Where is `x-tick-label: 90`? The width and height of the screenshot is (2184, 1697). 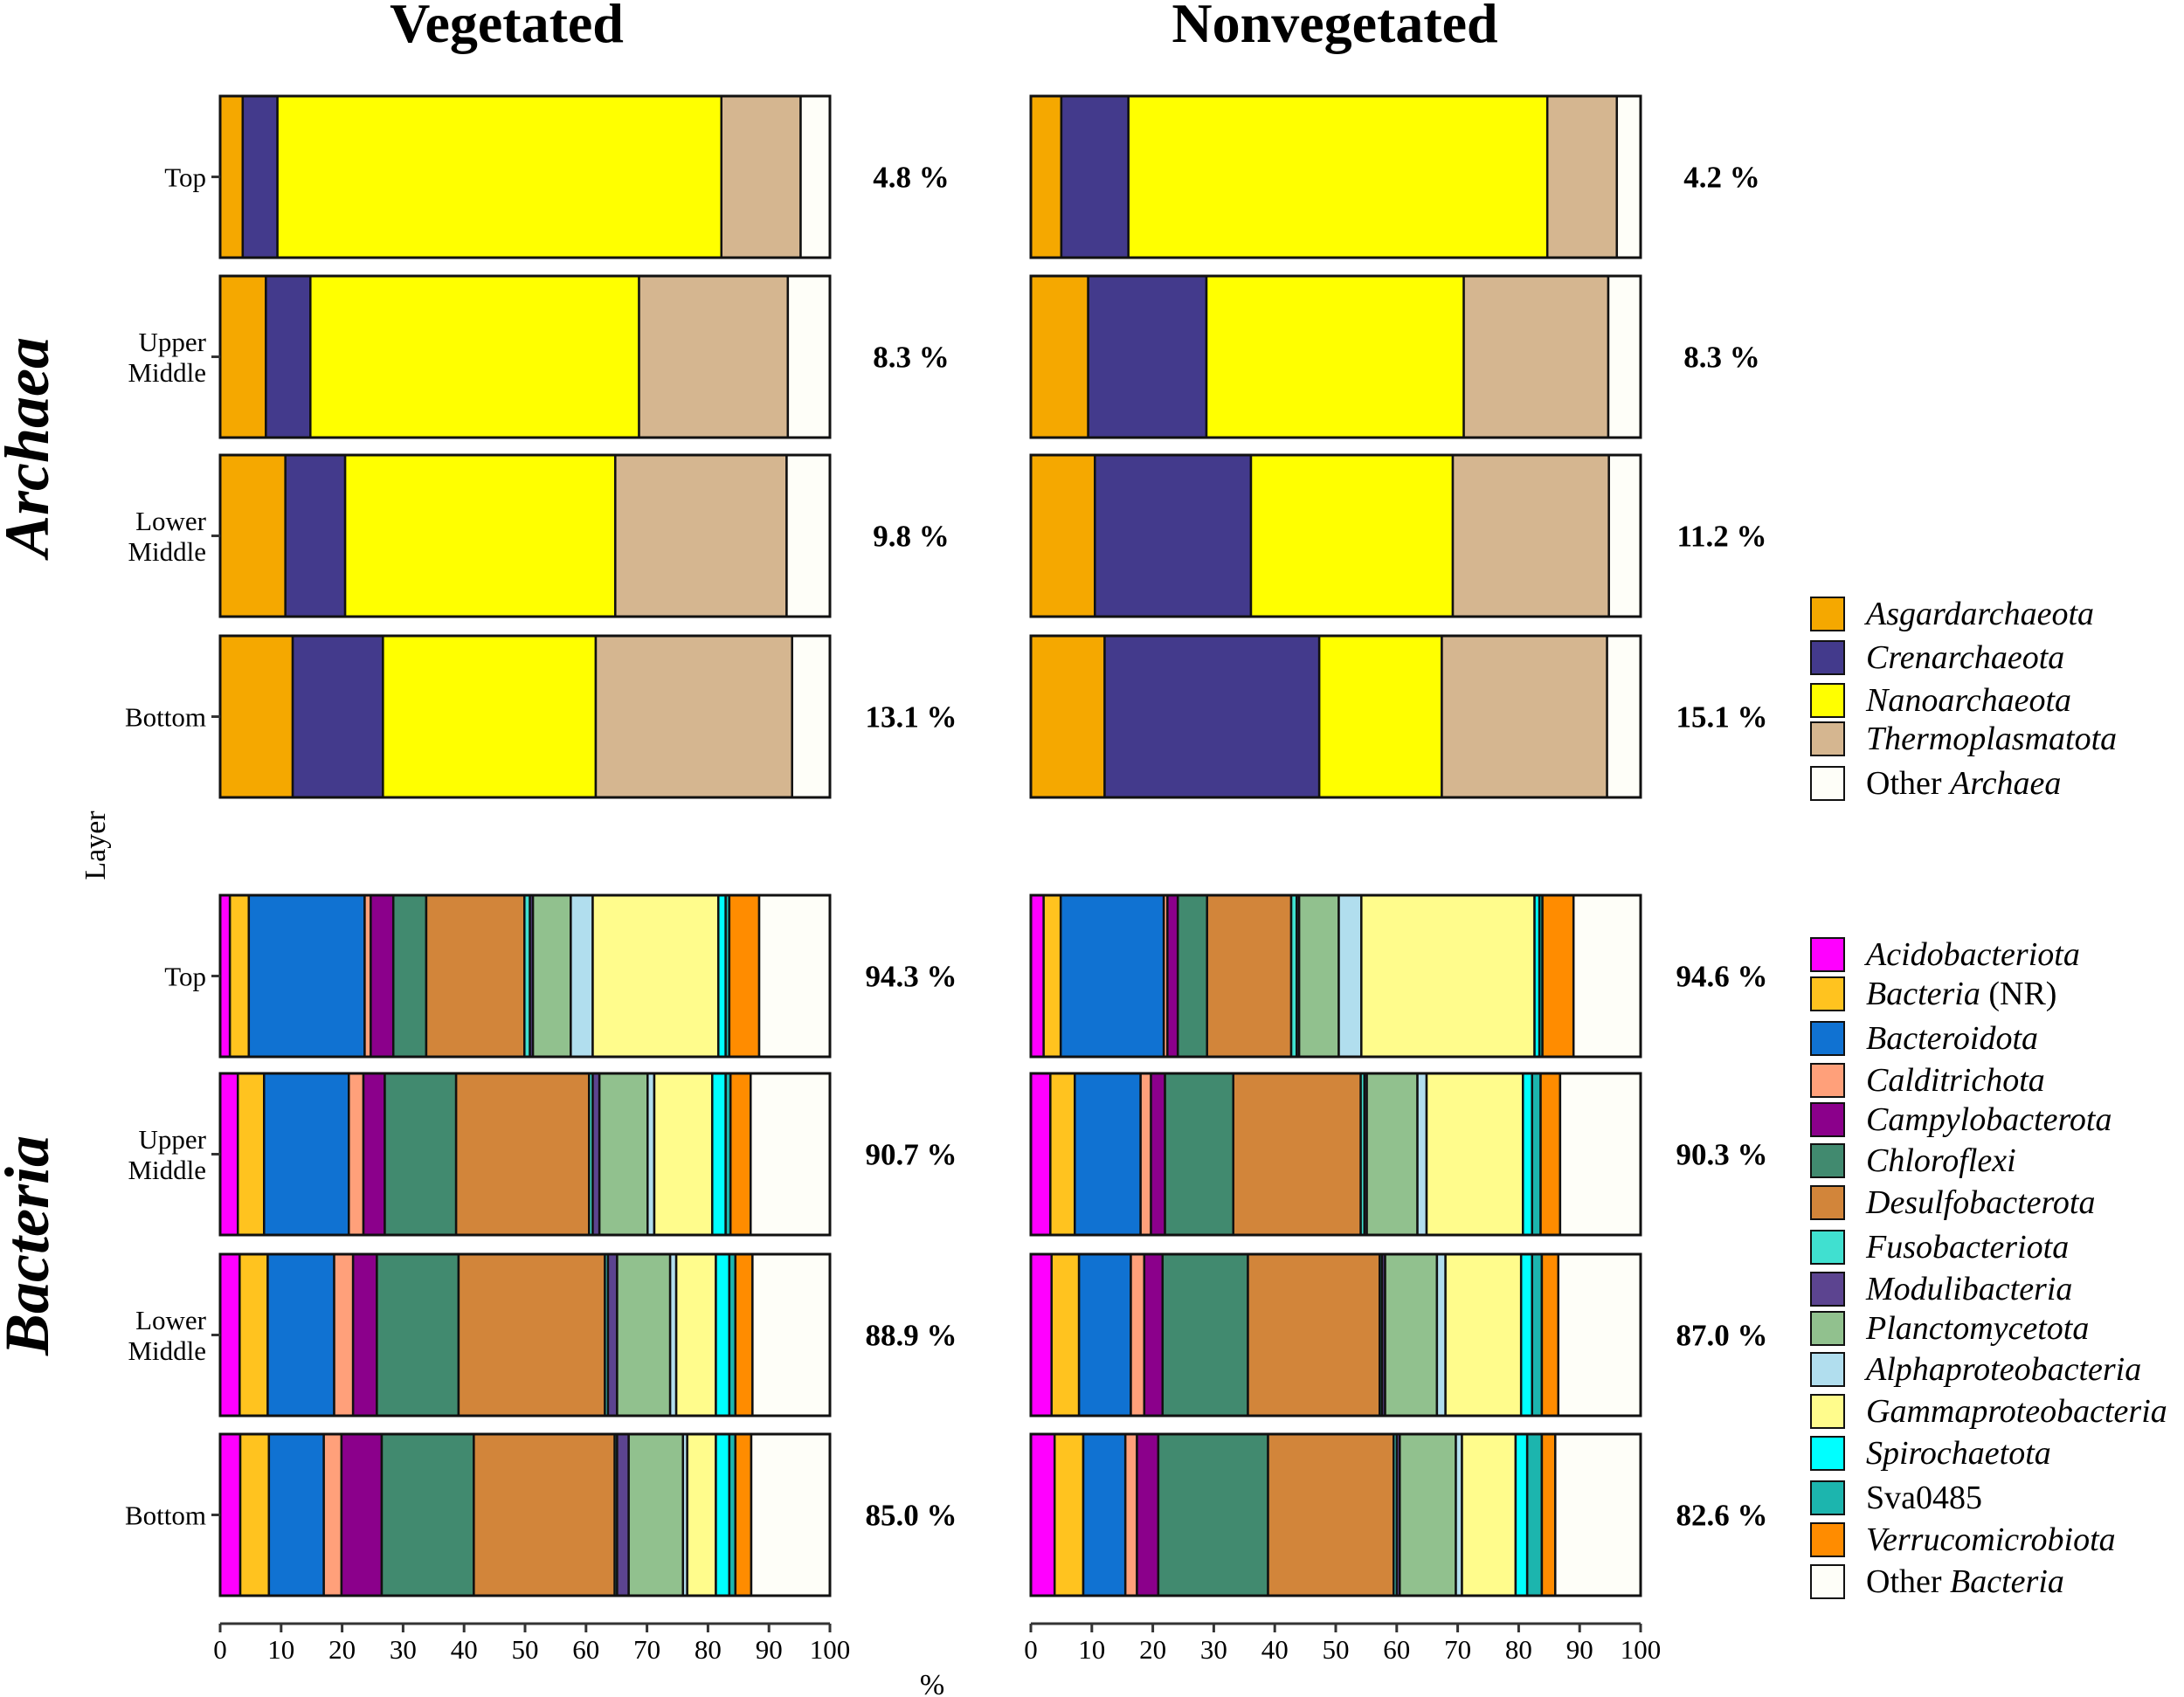
x-tick-label: 90 is located at coordinates (769, 1649).